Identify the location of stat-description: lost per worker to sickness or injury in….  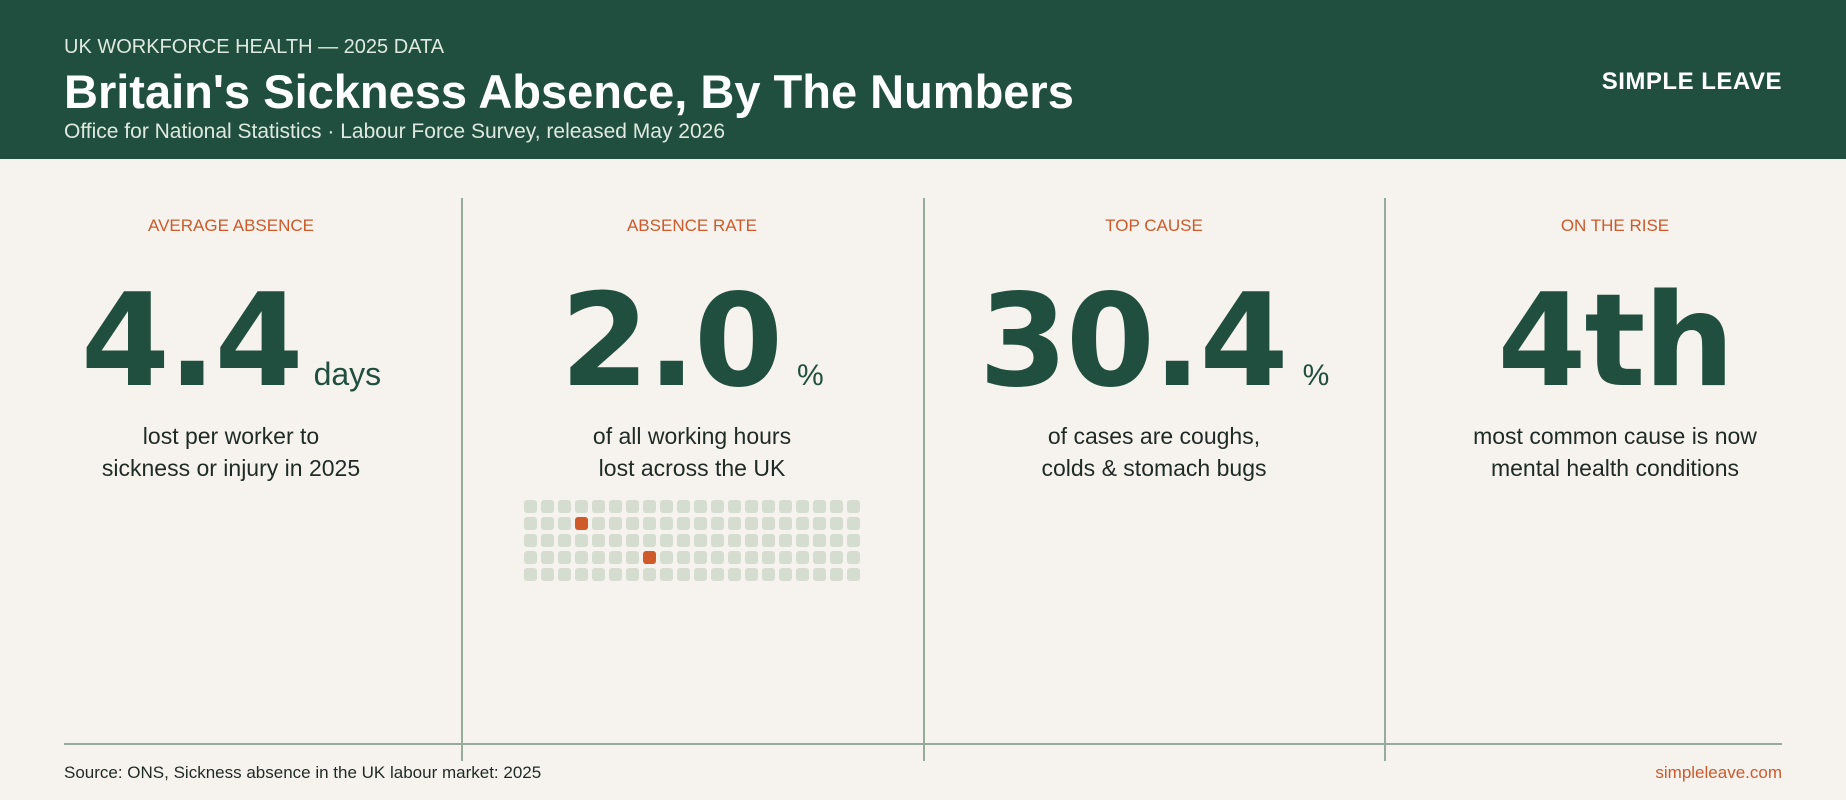
(231, 452).